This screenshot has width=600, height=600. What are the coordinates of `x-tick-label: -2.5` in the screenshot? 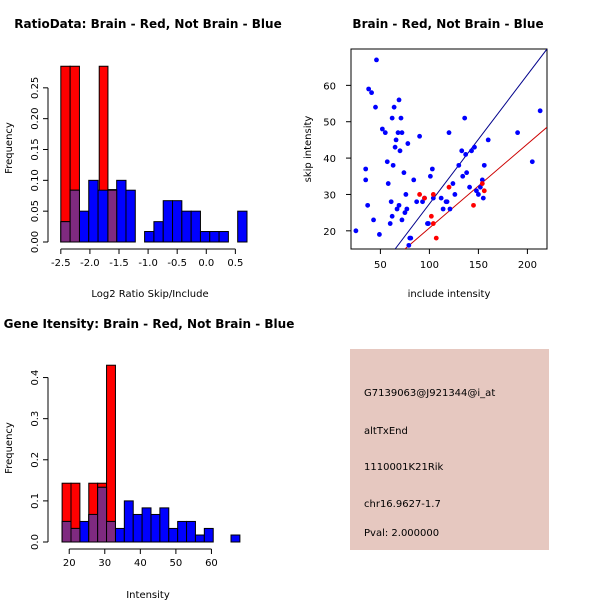 It's located at (61, 263).